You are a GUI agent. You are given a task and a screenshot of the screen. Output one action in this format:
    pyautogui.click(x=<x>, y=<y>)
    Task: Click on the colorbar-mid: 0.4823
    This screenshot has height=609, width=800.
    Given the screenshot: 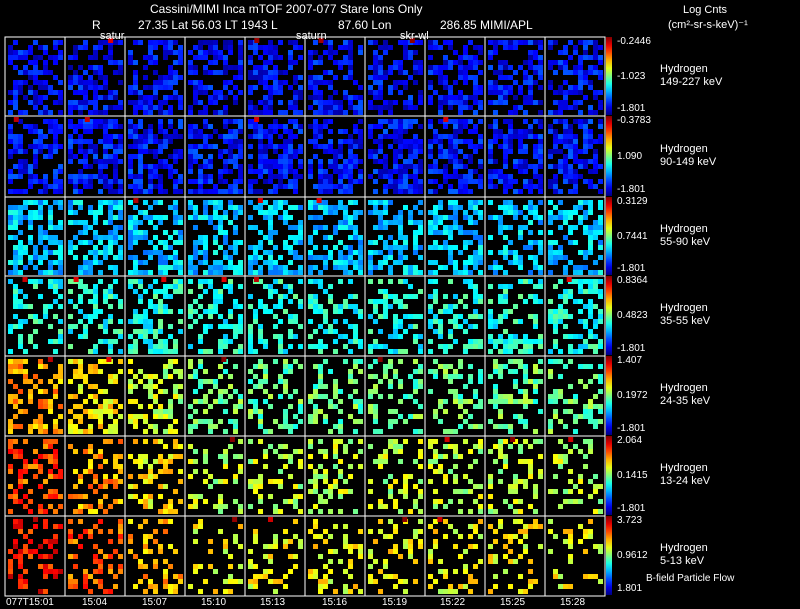 What is the action you would take?
    pyautogui.click(x=632, y=315)
    